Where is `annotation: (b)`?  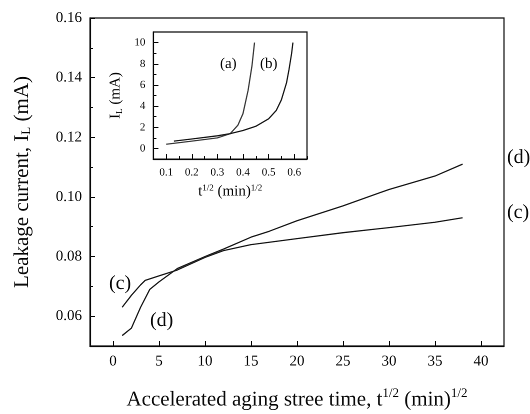 annotation: (b) is located at coordinates (269, 64).